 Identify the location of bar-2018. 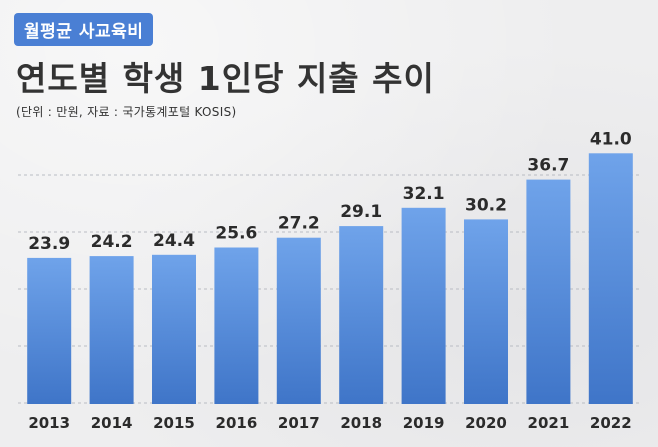
(361, 315).